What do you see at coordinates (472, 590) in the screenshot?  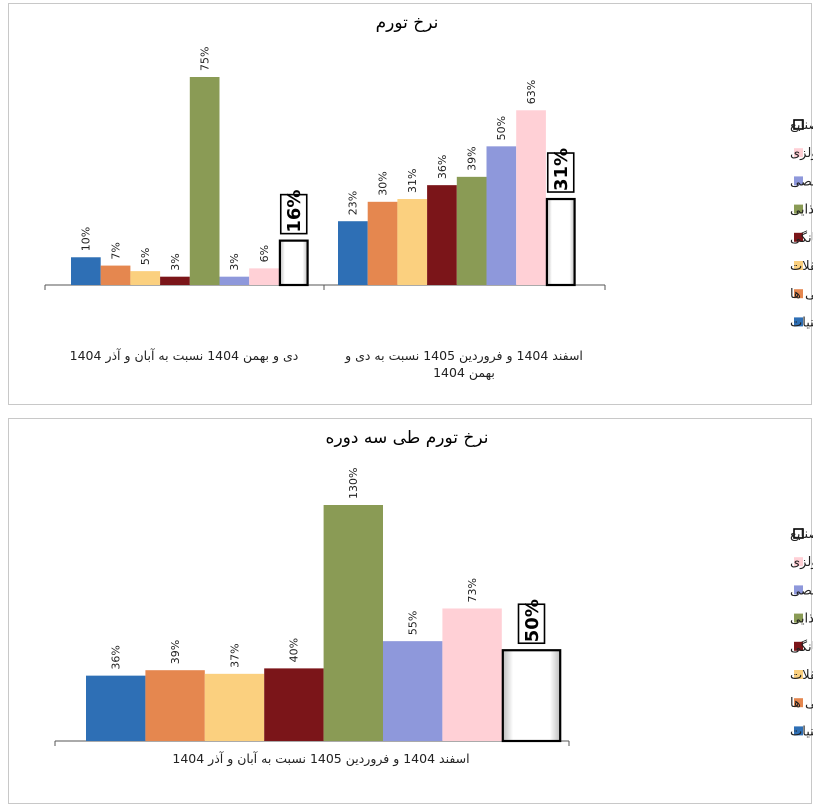 I see `chart2-bar-label: 73%` at bounding box center [472, 590].